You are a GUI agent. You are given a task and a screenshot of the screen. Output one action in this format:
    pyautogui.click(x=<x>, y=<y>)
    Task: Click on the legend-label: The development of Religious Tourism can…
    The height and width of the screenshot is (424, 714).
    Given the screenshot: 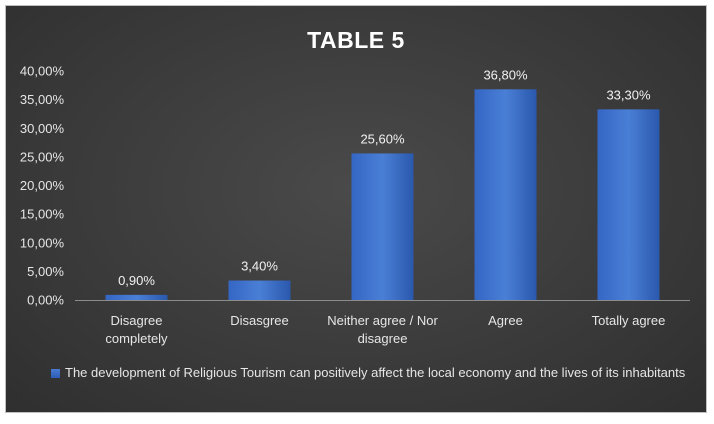 What is the action you would take?
    pyautogui.click(x=375, y=372)
    